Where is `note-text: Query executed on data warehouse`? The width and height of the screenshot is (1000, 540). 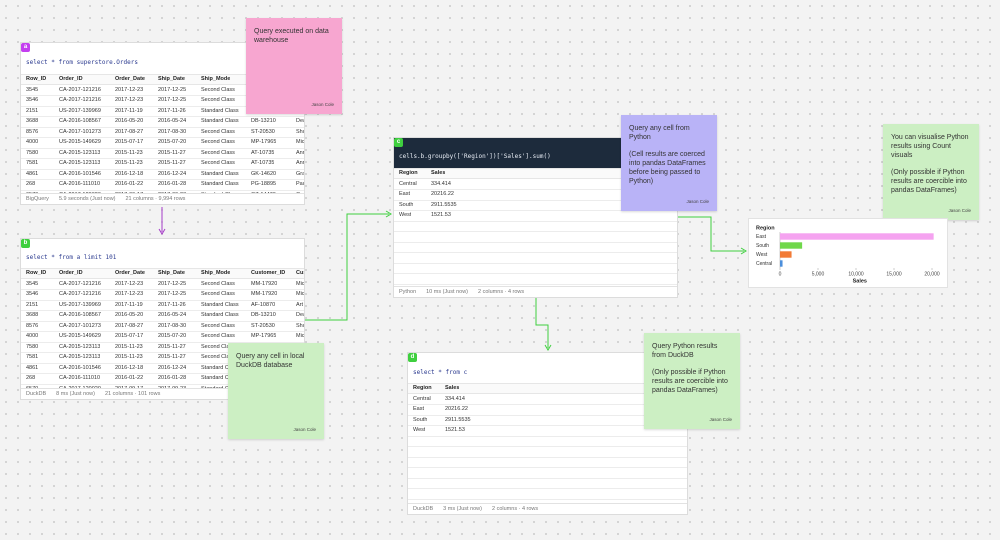
note-text: Query executed on data warehouse is located at coordinates (291, 36).